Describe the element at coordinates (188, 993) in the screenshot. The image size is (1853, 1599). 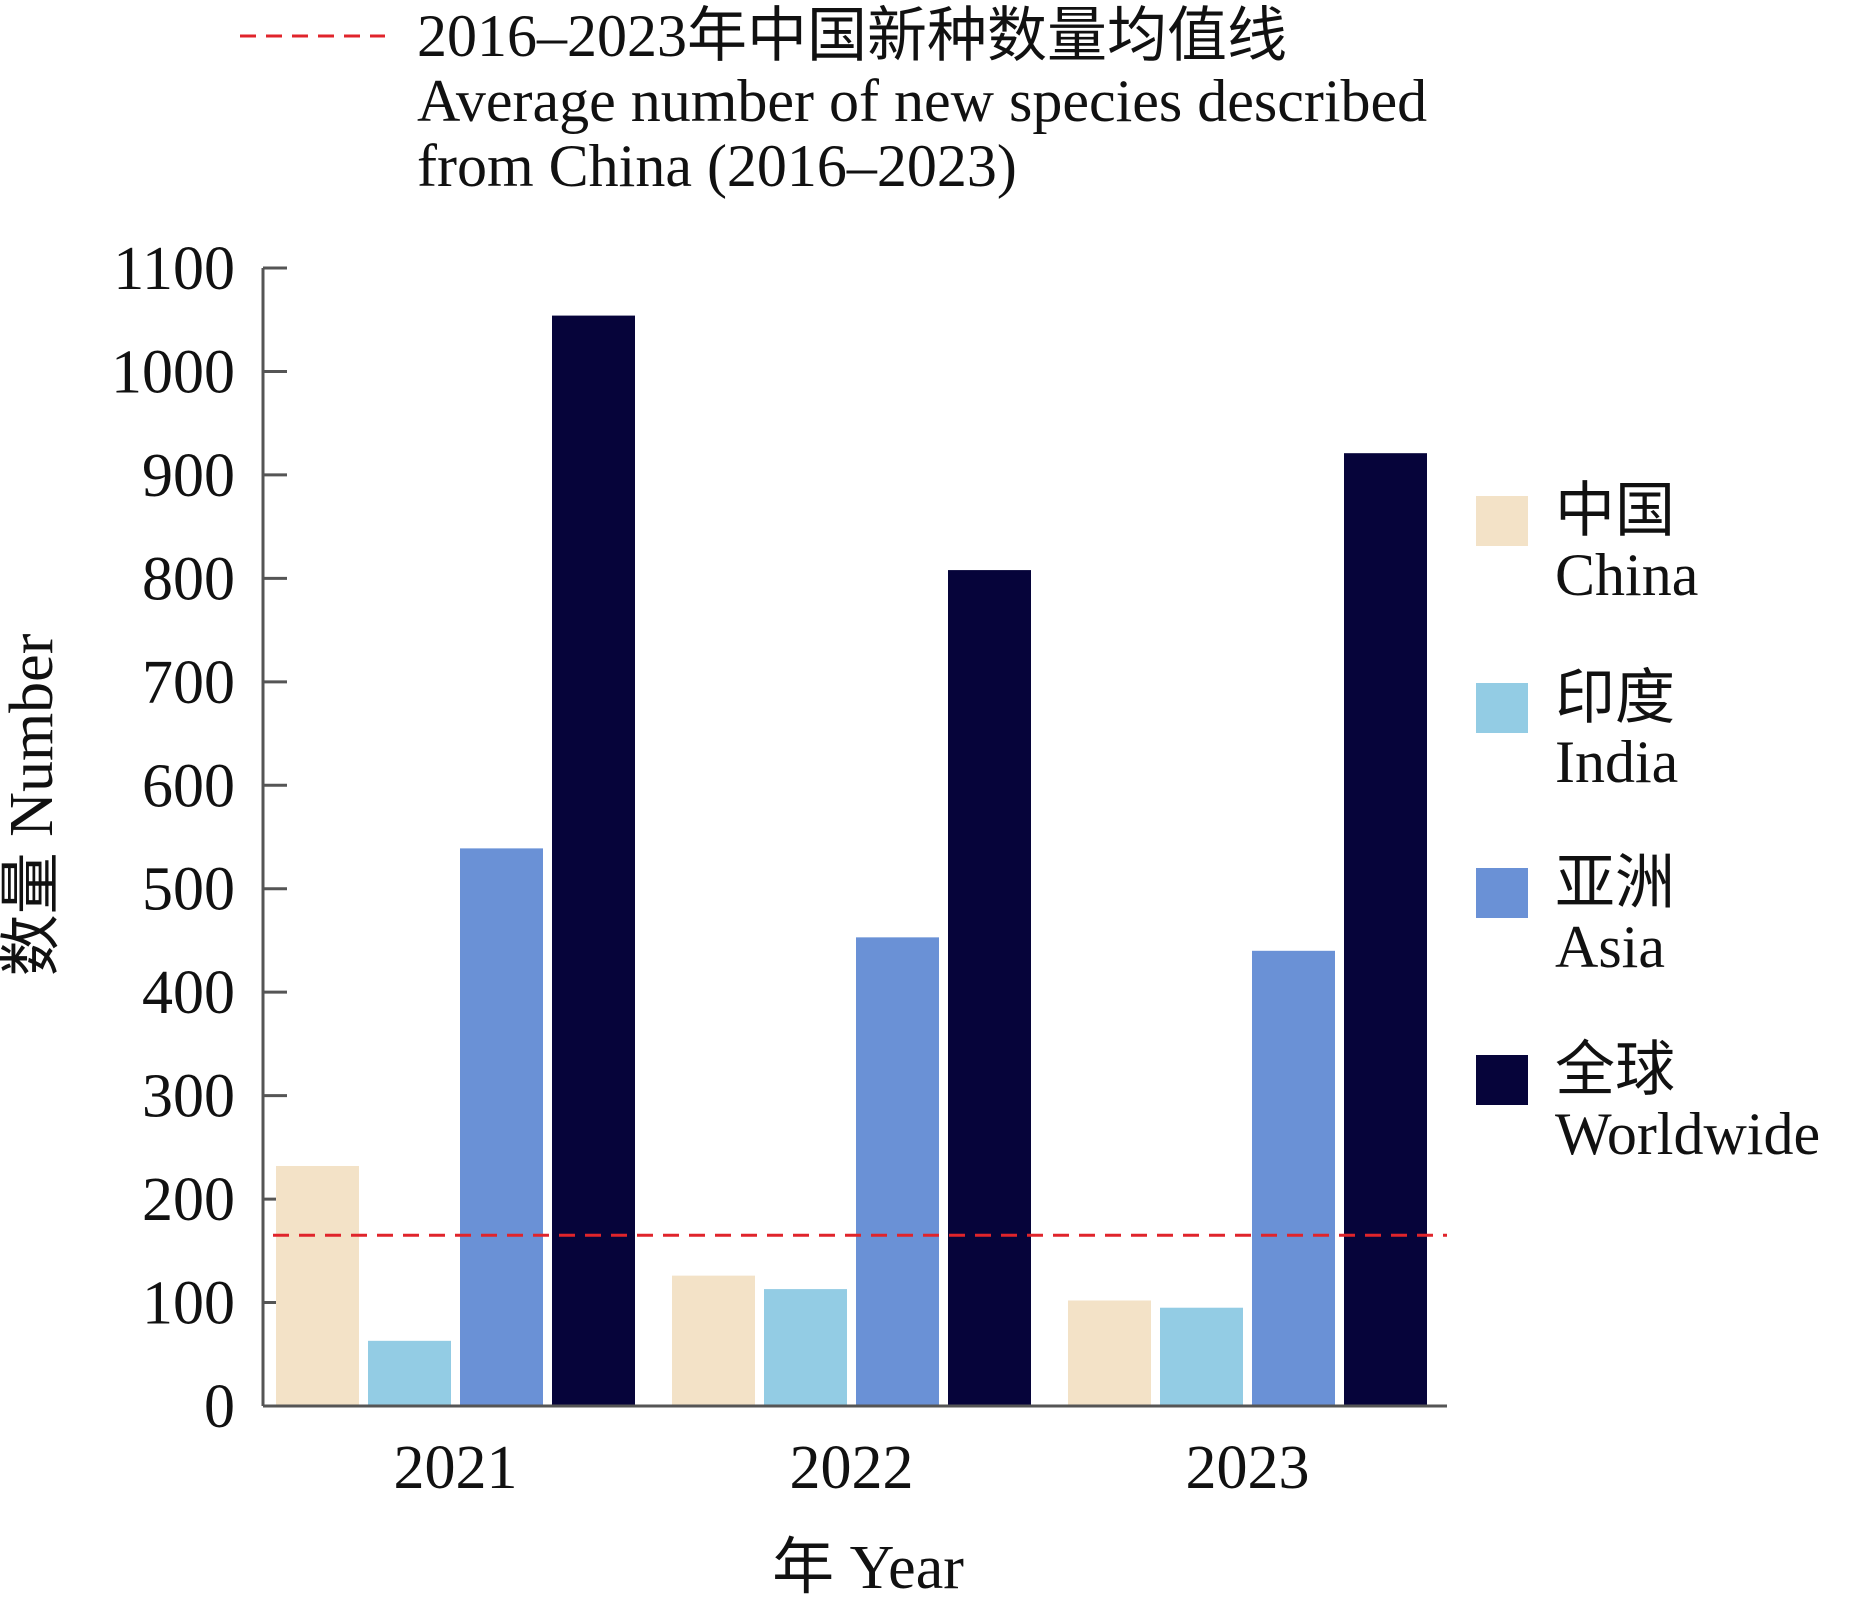
I see `y-tick-label: 400` at that location.